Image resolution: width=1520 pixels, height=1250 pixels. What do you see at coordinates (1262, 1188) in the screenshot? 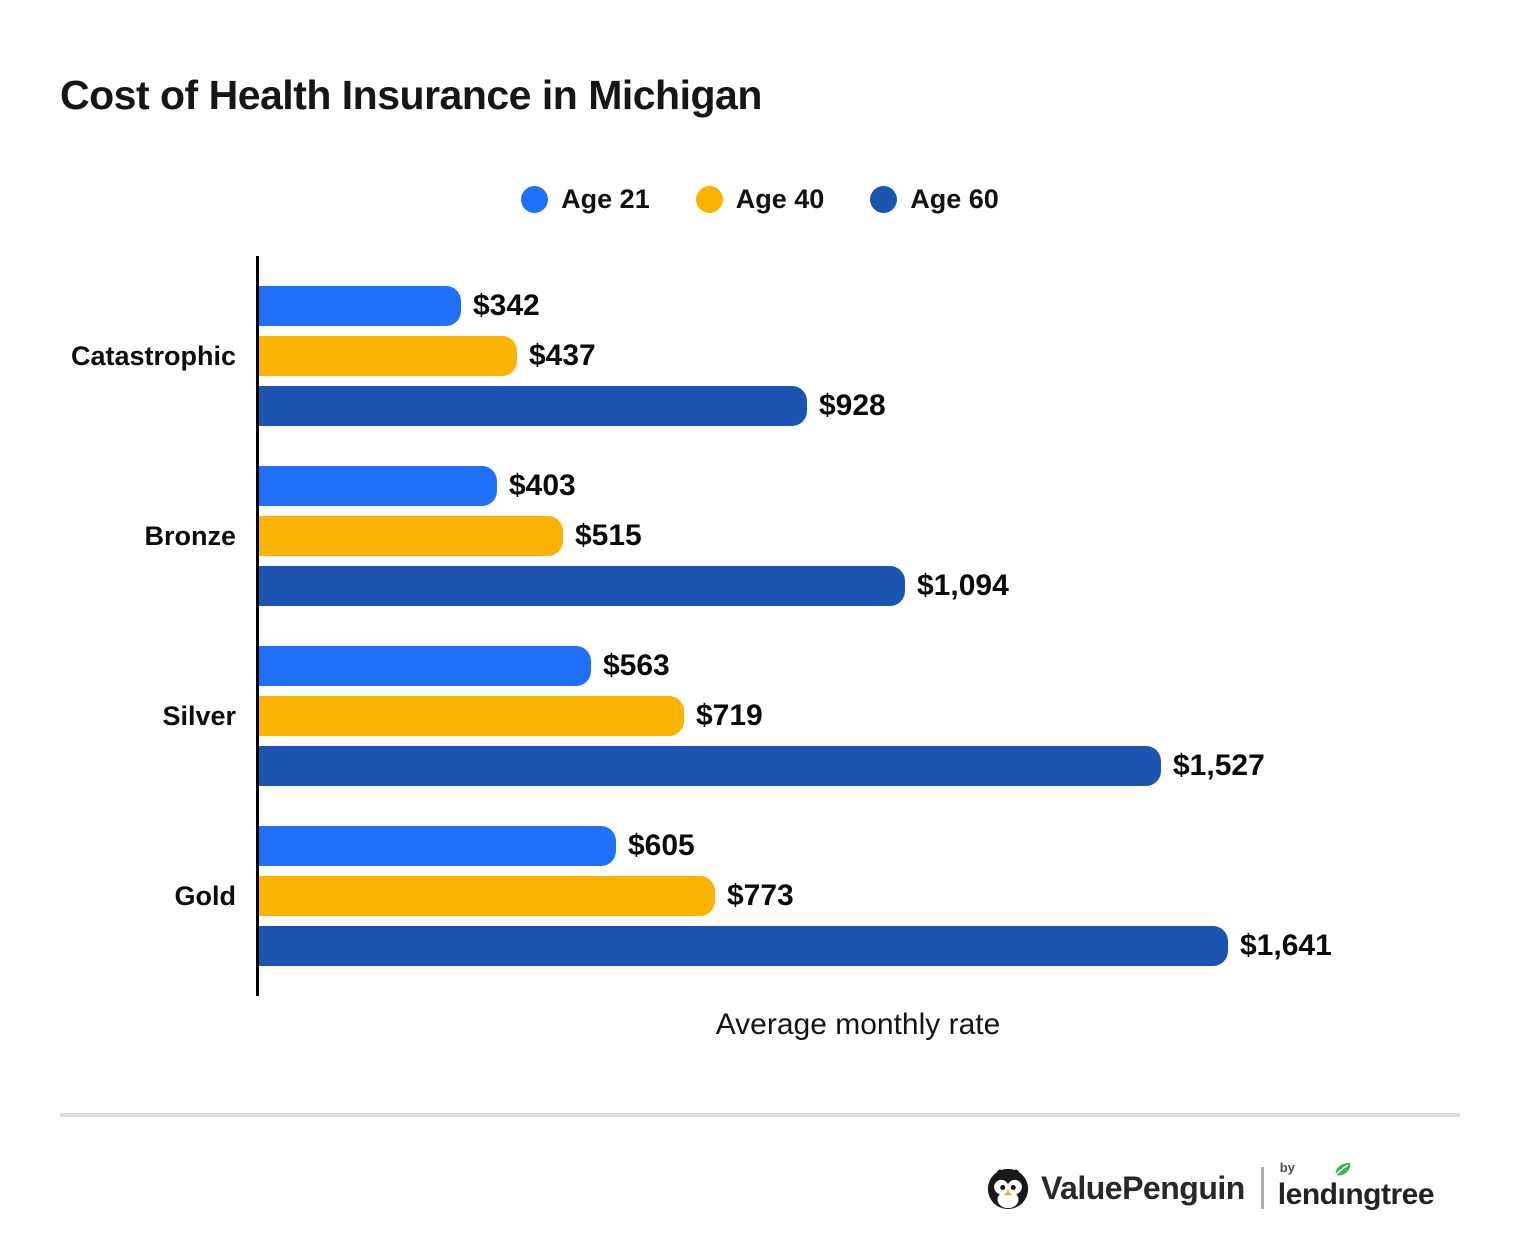
I see `brand-separator` at bounding box center [1262, 1188].